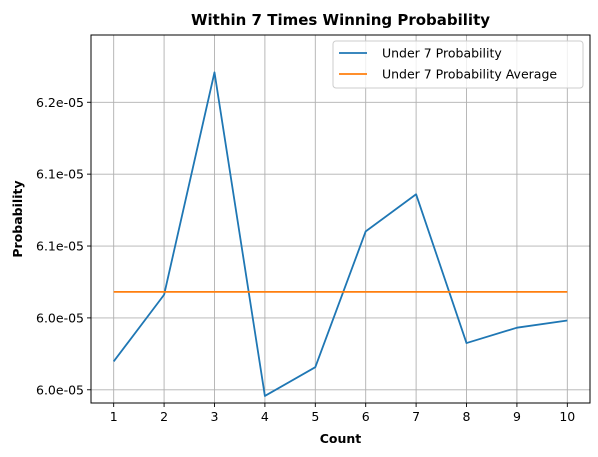  I want to click on legend-box, so click(458, 64).